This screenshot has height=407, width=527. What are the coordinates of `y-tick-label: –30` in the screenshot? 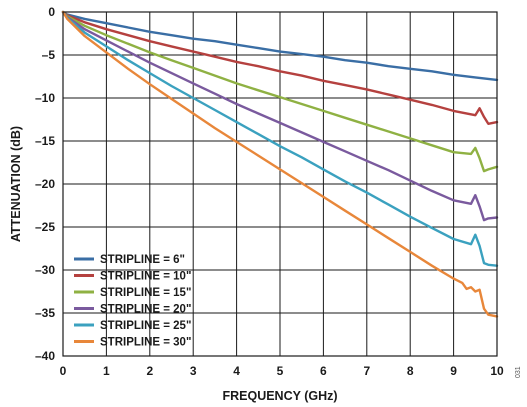 It's located at (45, 270).